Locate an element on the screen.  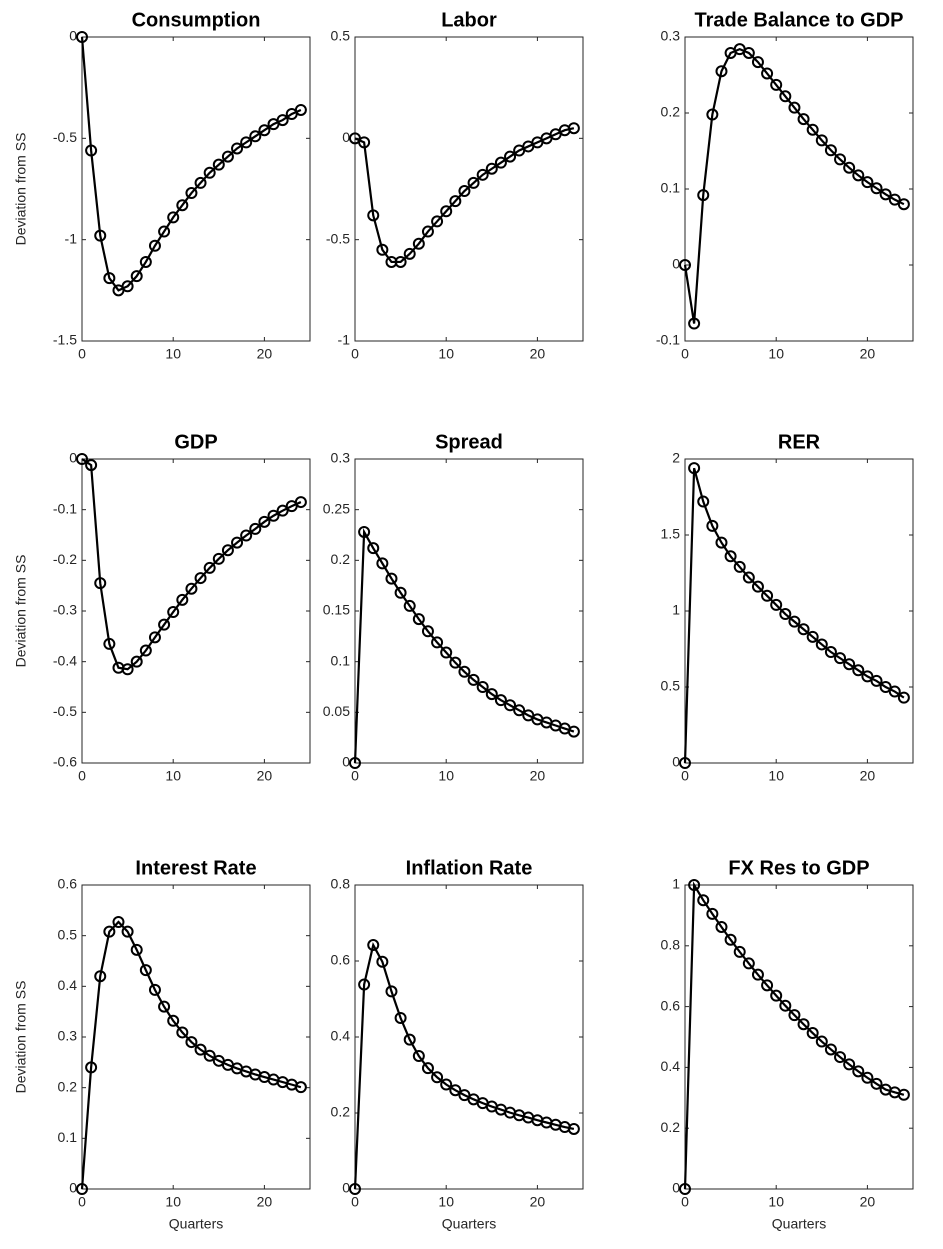
y-tick-label: 0.1 is located at coordinates (68, 1137).